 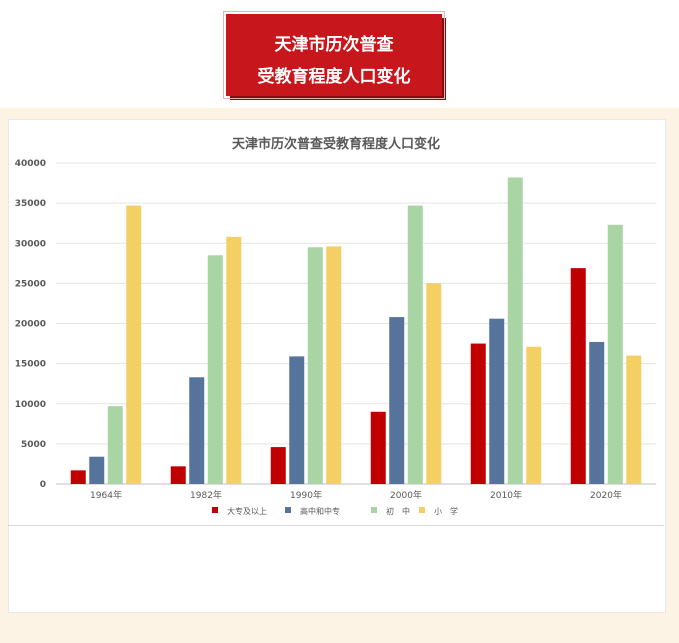 I want to click on legend: 大专及以上 高中和中专 初 中 小 学, so click(x=335, y=511).